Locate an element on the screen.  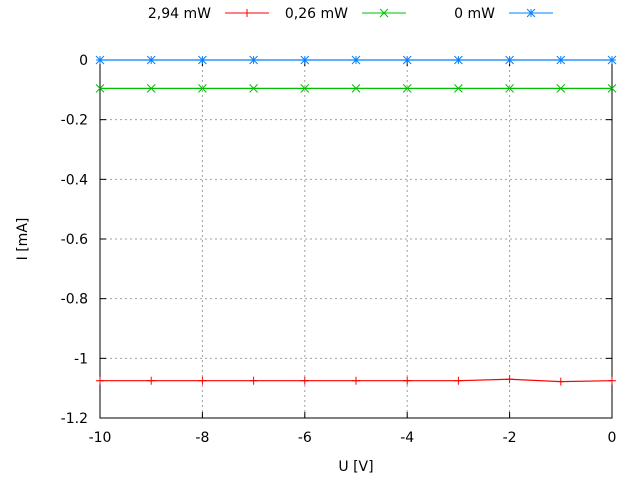
x-tick-label: 0 is located at coordinates (612, 438).